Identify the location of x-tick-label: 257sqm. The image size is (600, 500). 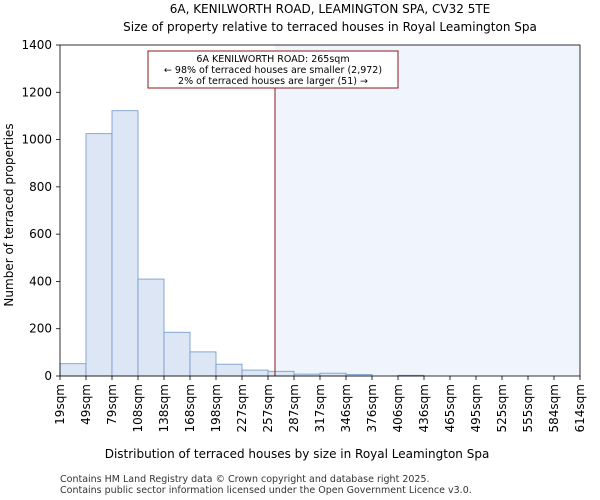
(268, 408).